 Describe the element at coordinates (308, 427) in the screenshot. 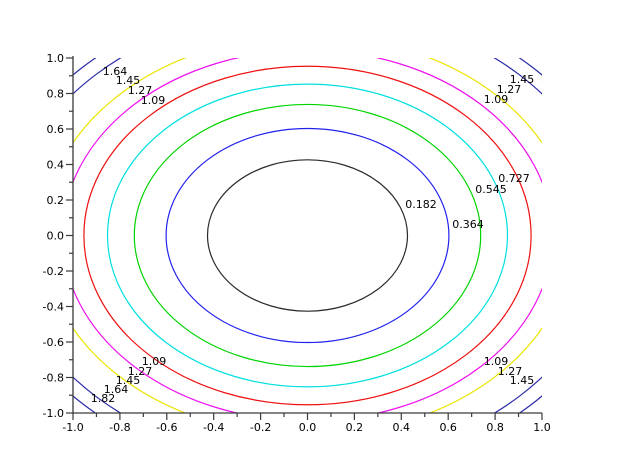

I see `x-tick-label: 0.0` at that location.